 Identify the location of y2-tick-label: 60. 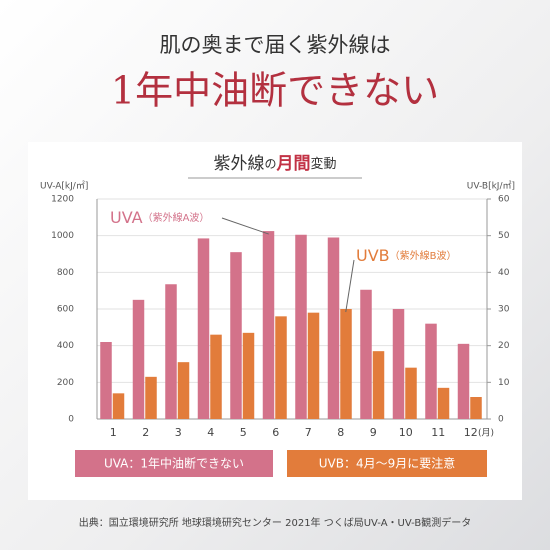
(504, 200).